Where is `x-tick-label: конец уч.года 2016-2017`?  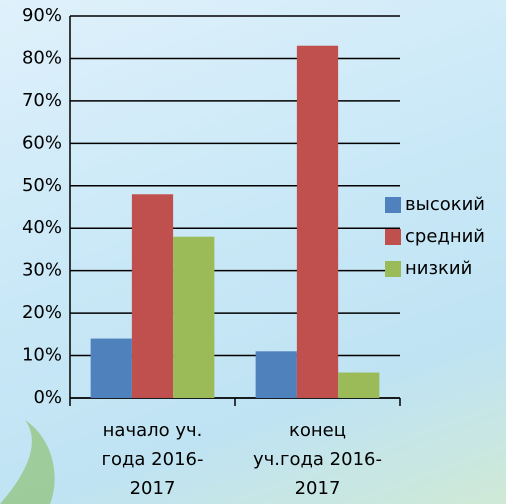 x-tick-label: конец уч.года 2016-2017 is located at coordinates (317, 459).